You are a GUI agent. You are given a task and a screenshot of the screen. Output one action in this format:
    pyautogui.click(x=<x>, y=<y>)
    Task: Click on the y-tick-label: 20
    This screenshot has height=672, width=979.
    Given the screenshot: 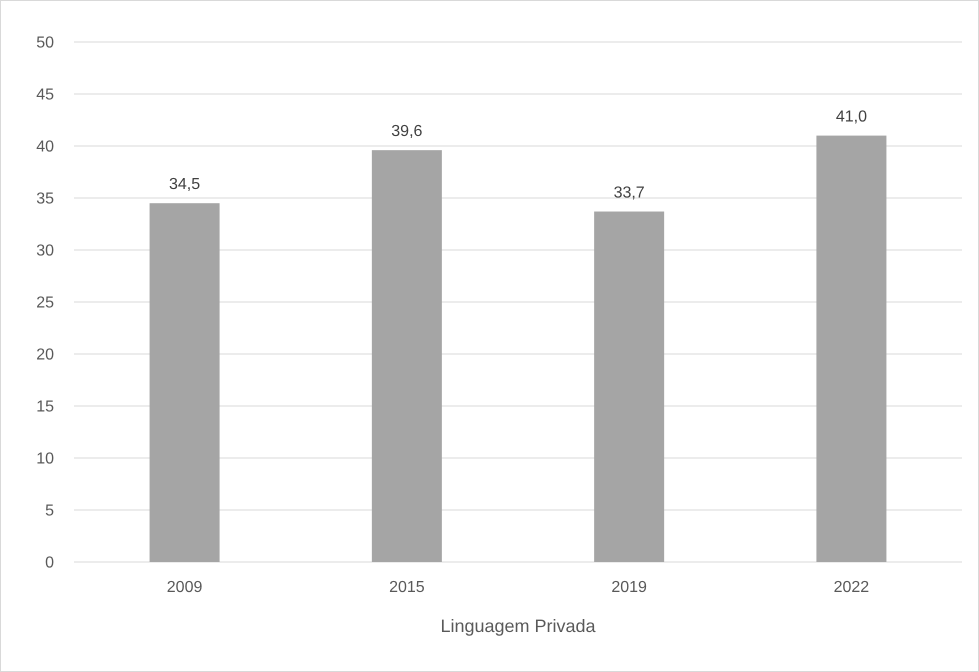 What is the action you would take?
    pyautogui.click(x=45, y=355)
    